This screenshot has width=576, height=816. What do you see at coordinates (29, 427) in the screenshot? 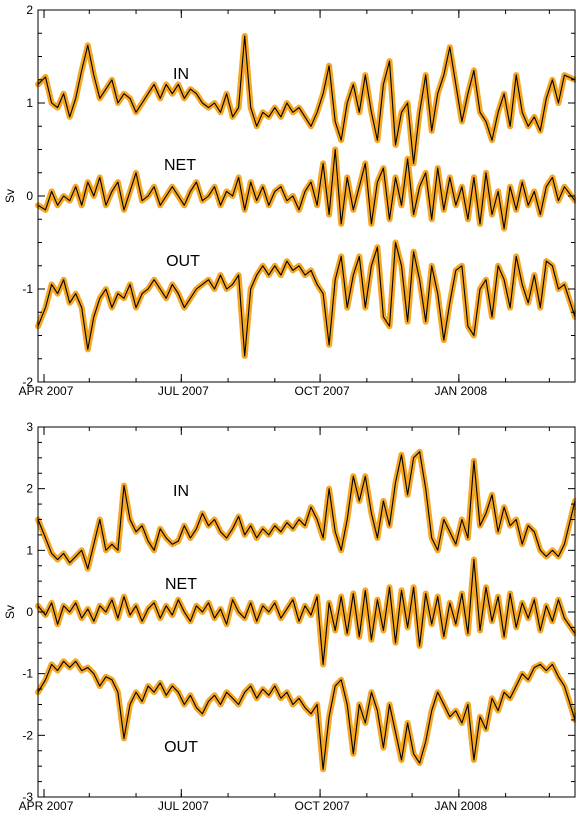
I see `y-tick-label: 3` at bounding box center [29, 427].